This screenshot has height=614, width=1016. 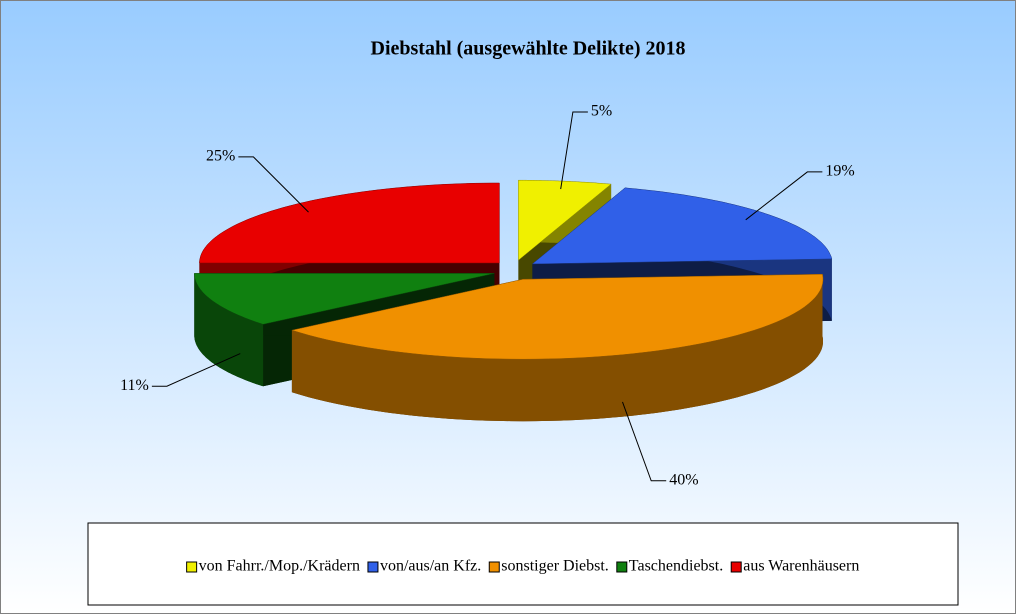 I want to click on legend-item: von Fahrr./Mop./Krädern, so click(x=273, y=566).